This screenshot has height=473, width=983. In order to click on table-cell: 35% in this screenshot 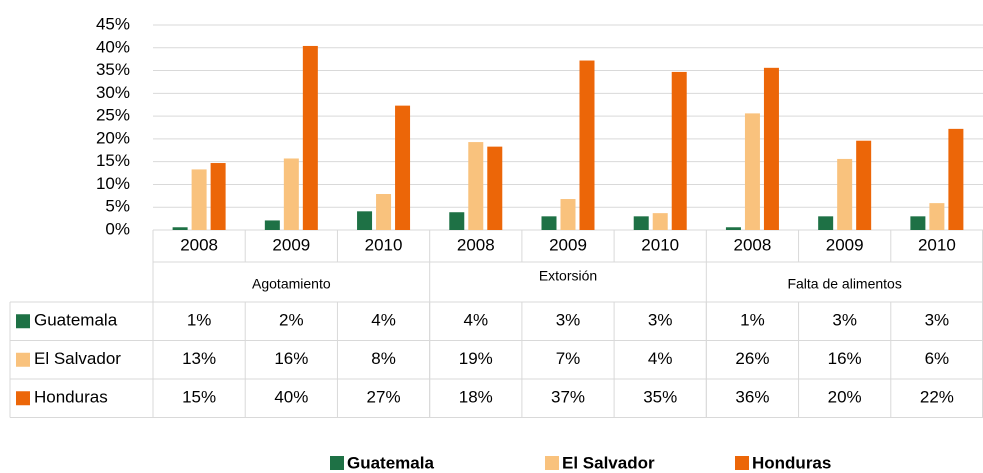, I will do `click(660, 397)`.